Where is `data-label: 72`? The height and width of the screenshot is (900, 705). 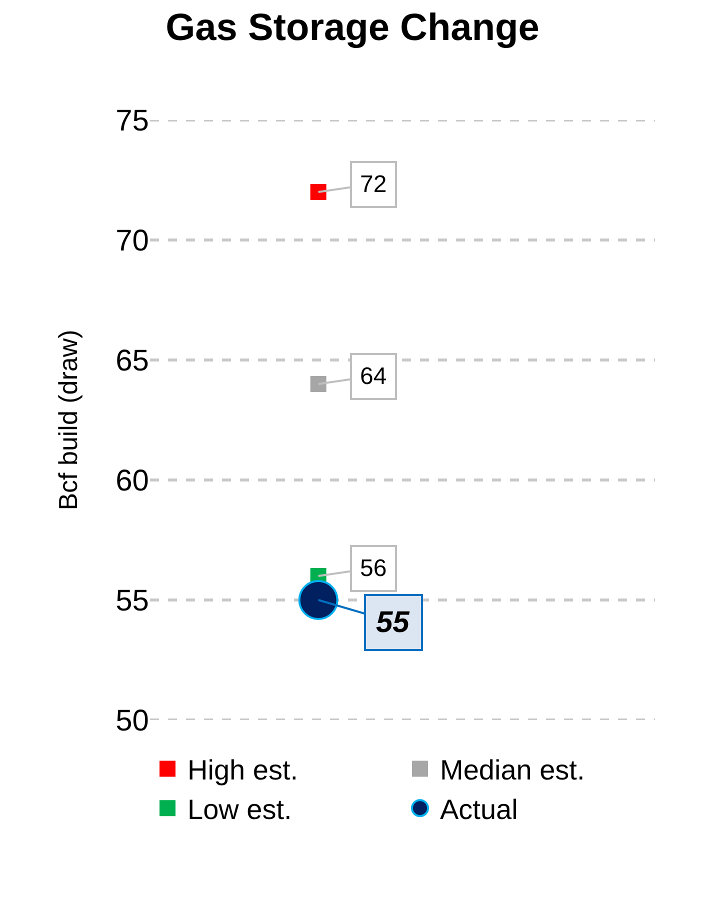
data-label: 72 is located at coordinates (373, 184).